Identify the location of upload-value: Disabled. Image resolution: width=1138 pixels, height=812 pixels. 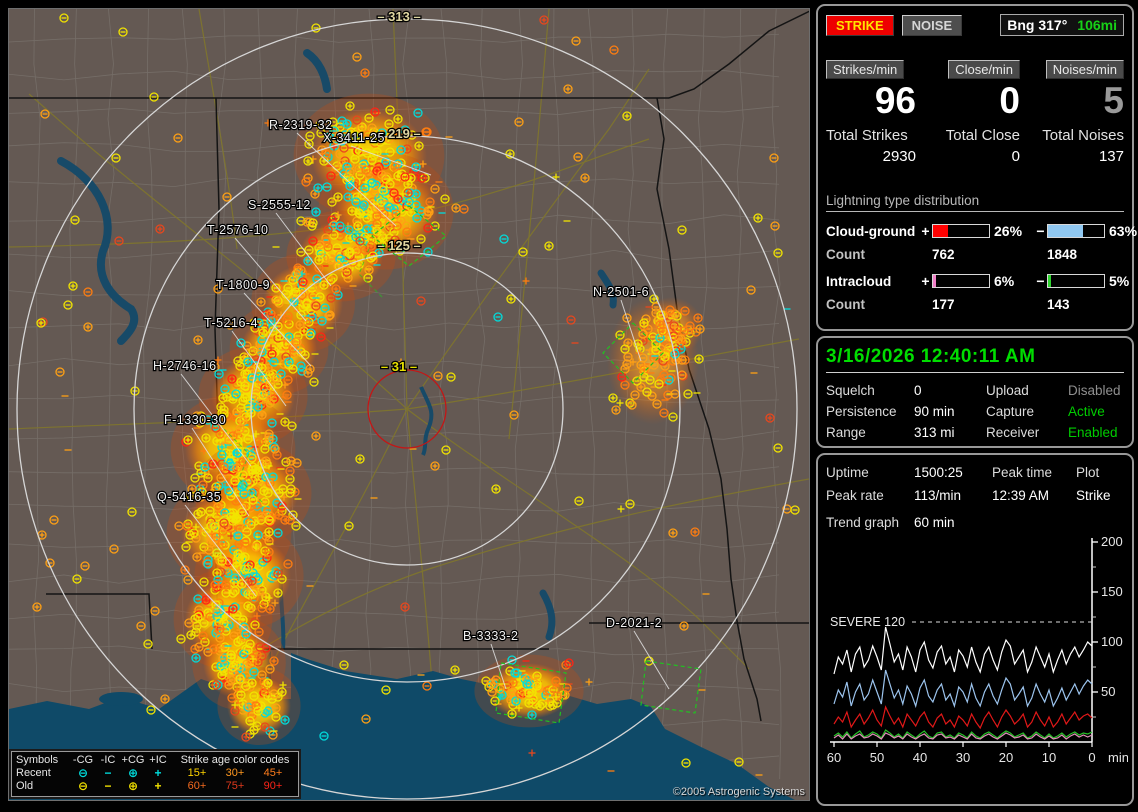
(1094, 390).